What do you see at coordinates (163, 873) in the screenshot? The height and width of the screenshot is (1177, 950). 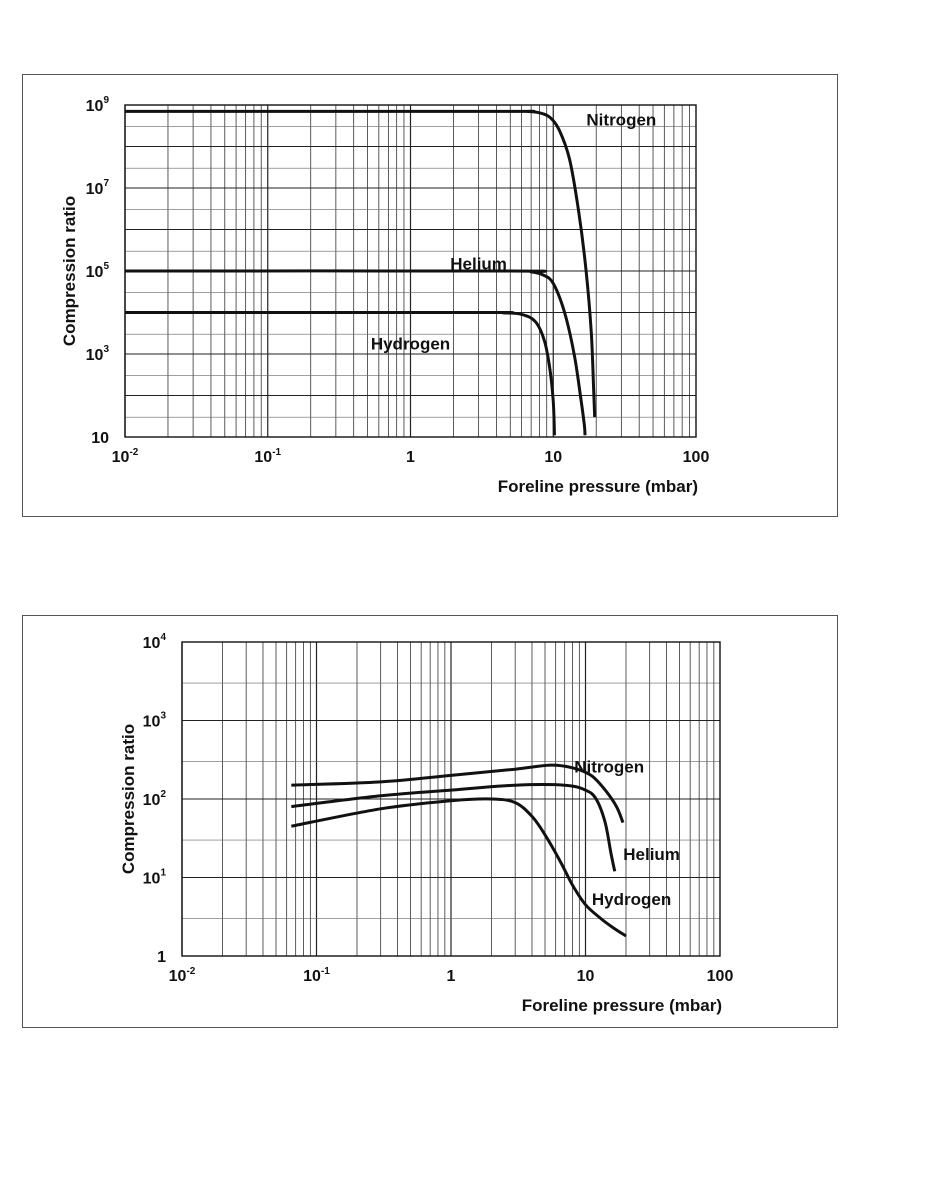 I see `y-tick-exponent: 1` at bounding box center [163, 873].